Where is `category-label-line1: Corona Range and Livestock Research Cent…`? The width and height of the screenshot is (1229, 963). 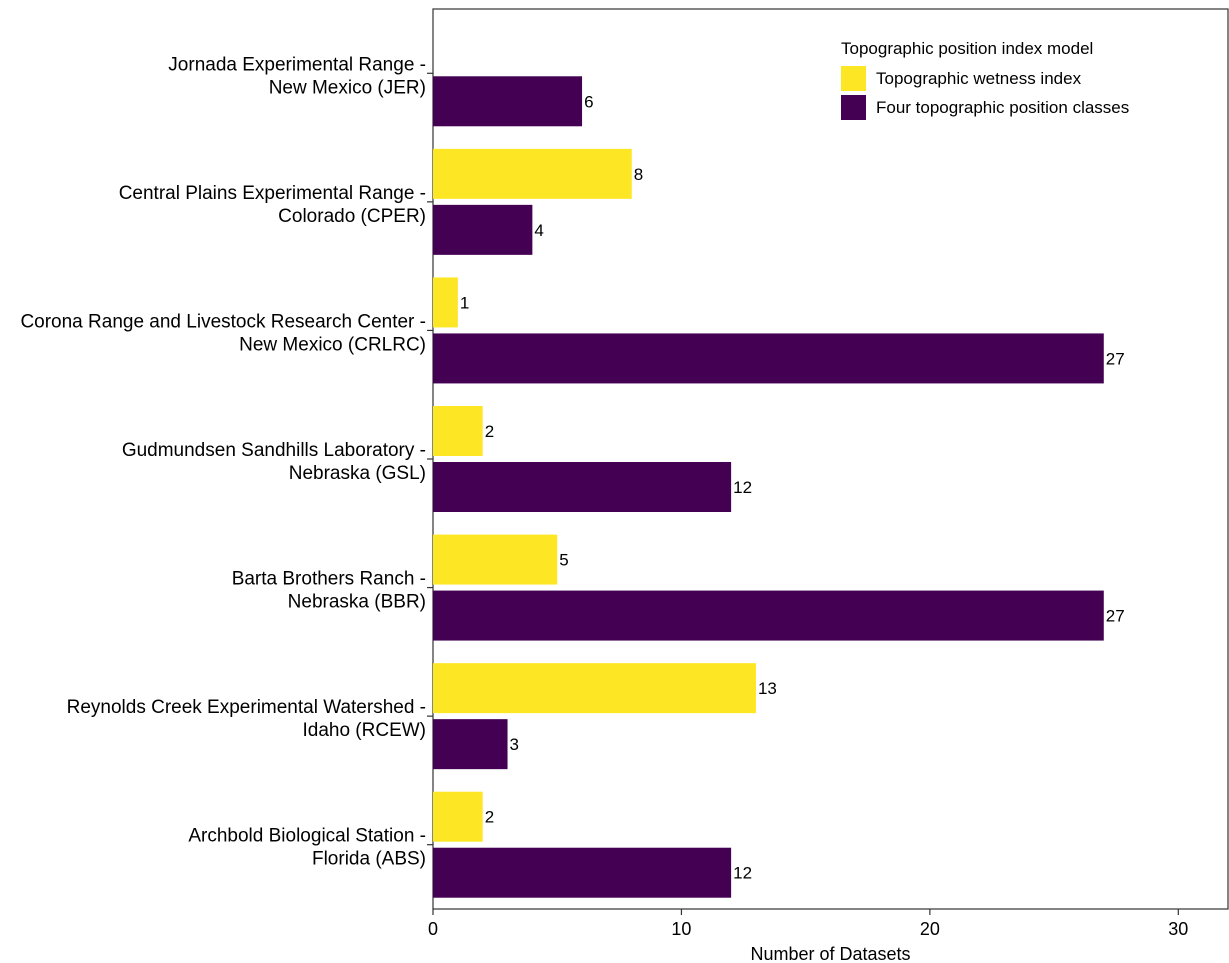 category-label-line1: Corona Range and Livestock Research Cent… is located at coordinates (223, 321).